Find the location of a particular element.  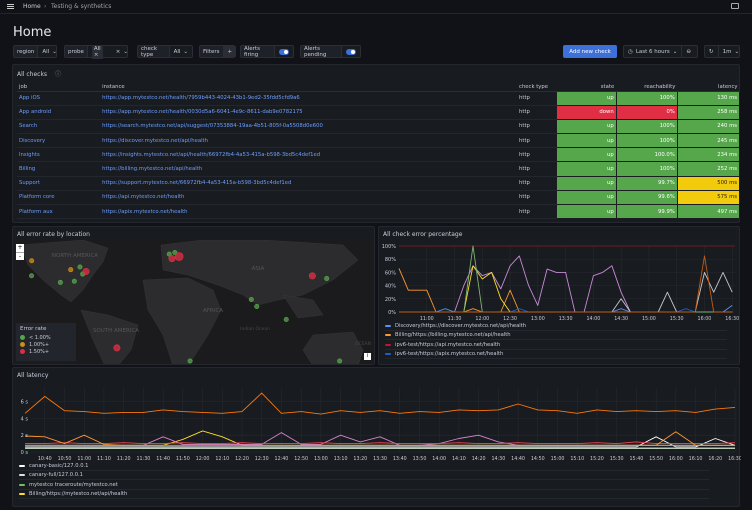

column-header-instance: instance is located at coordinates (309, 87).